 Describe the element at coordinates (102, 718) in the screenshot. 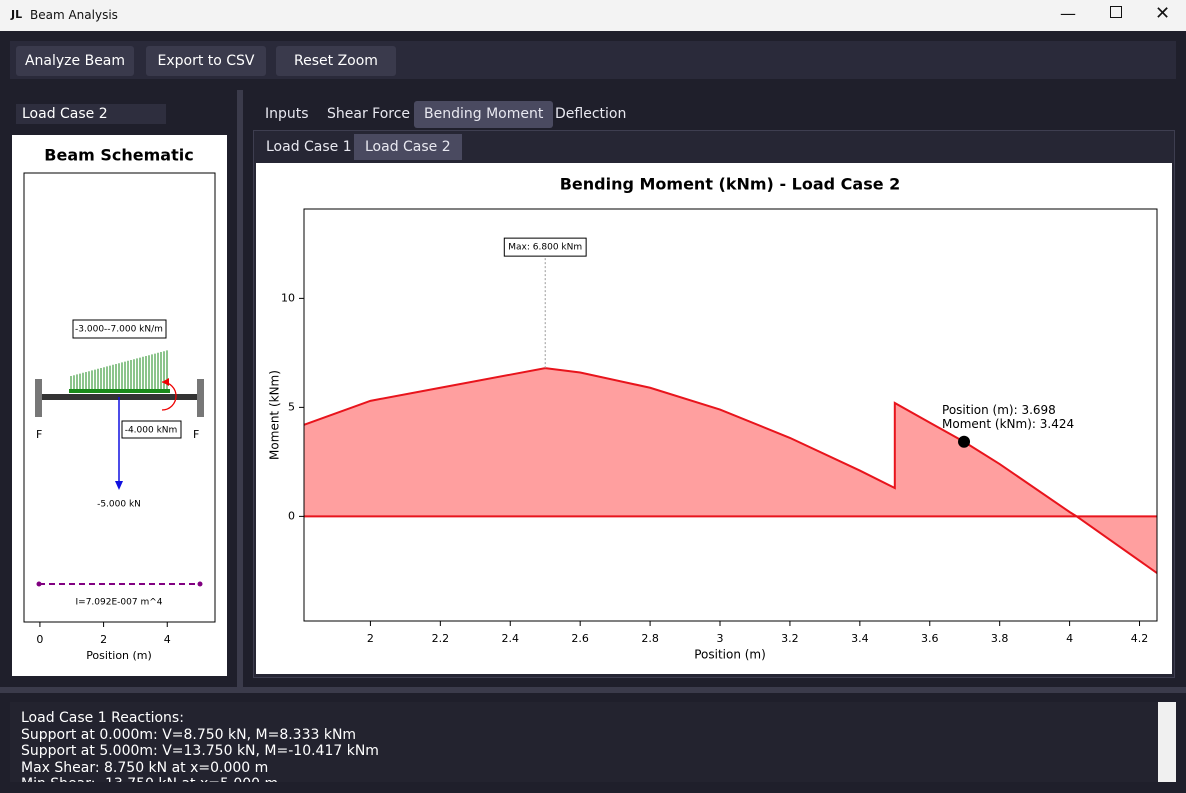

I see `log-line: Load Case 1 Reactions:` at that location.